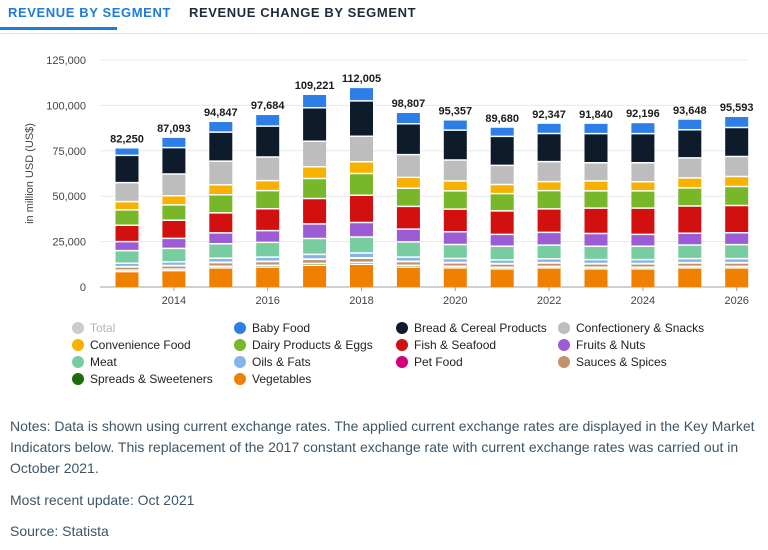  I want to click on legend-item-baby_food: Baby Food, so click(272, 328).